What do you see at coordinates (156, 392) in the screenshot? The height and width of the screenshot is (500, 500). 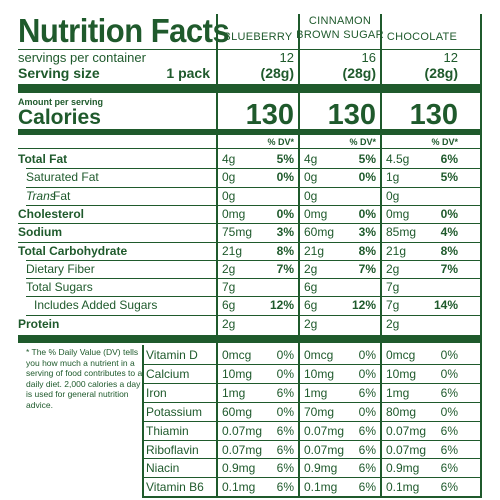 I see `vitamin-label: Iron` at bounding box center [156, 392].